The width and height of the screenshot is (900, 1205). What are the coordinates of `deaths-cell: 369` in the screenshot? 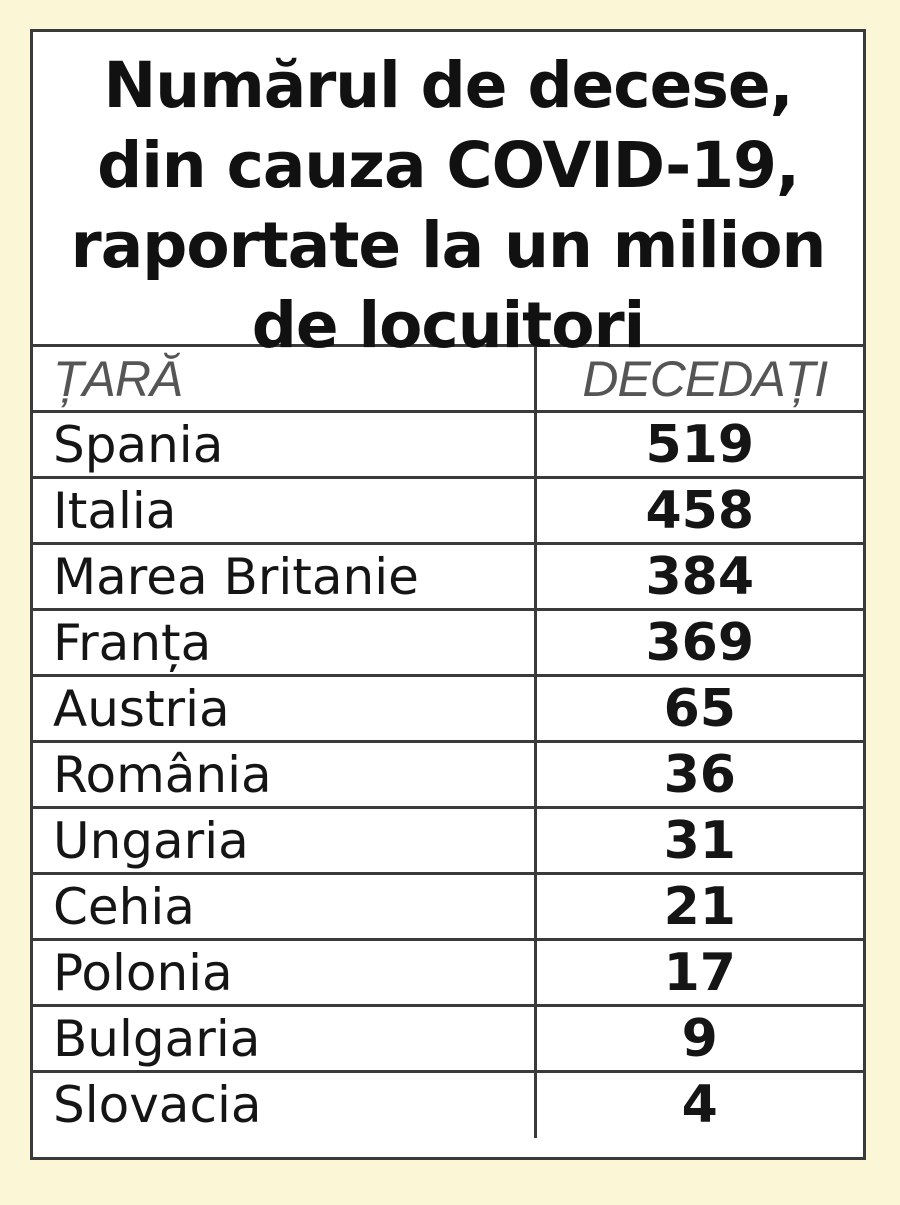 It's located at (699, 642).